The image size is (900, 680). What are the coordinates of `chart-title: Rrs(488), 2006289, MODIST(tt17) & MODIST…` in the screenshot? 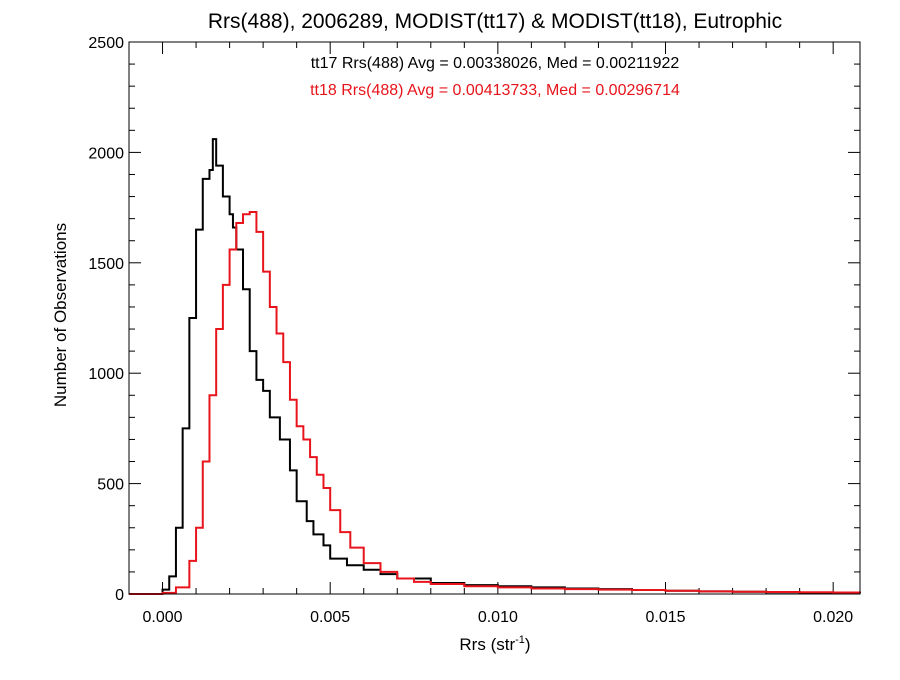 It's located at (495, 21).